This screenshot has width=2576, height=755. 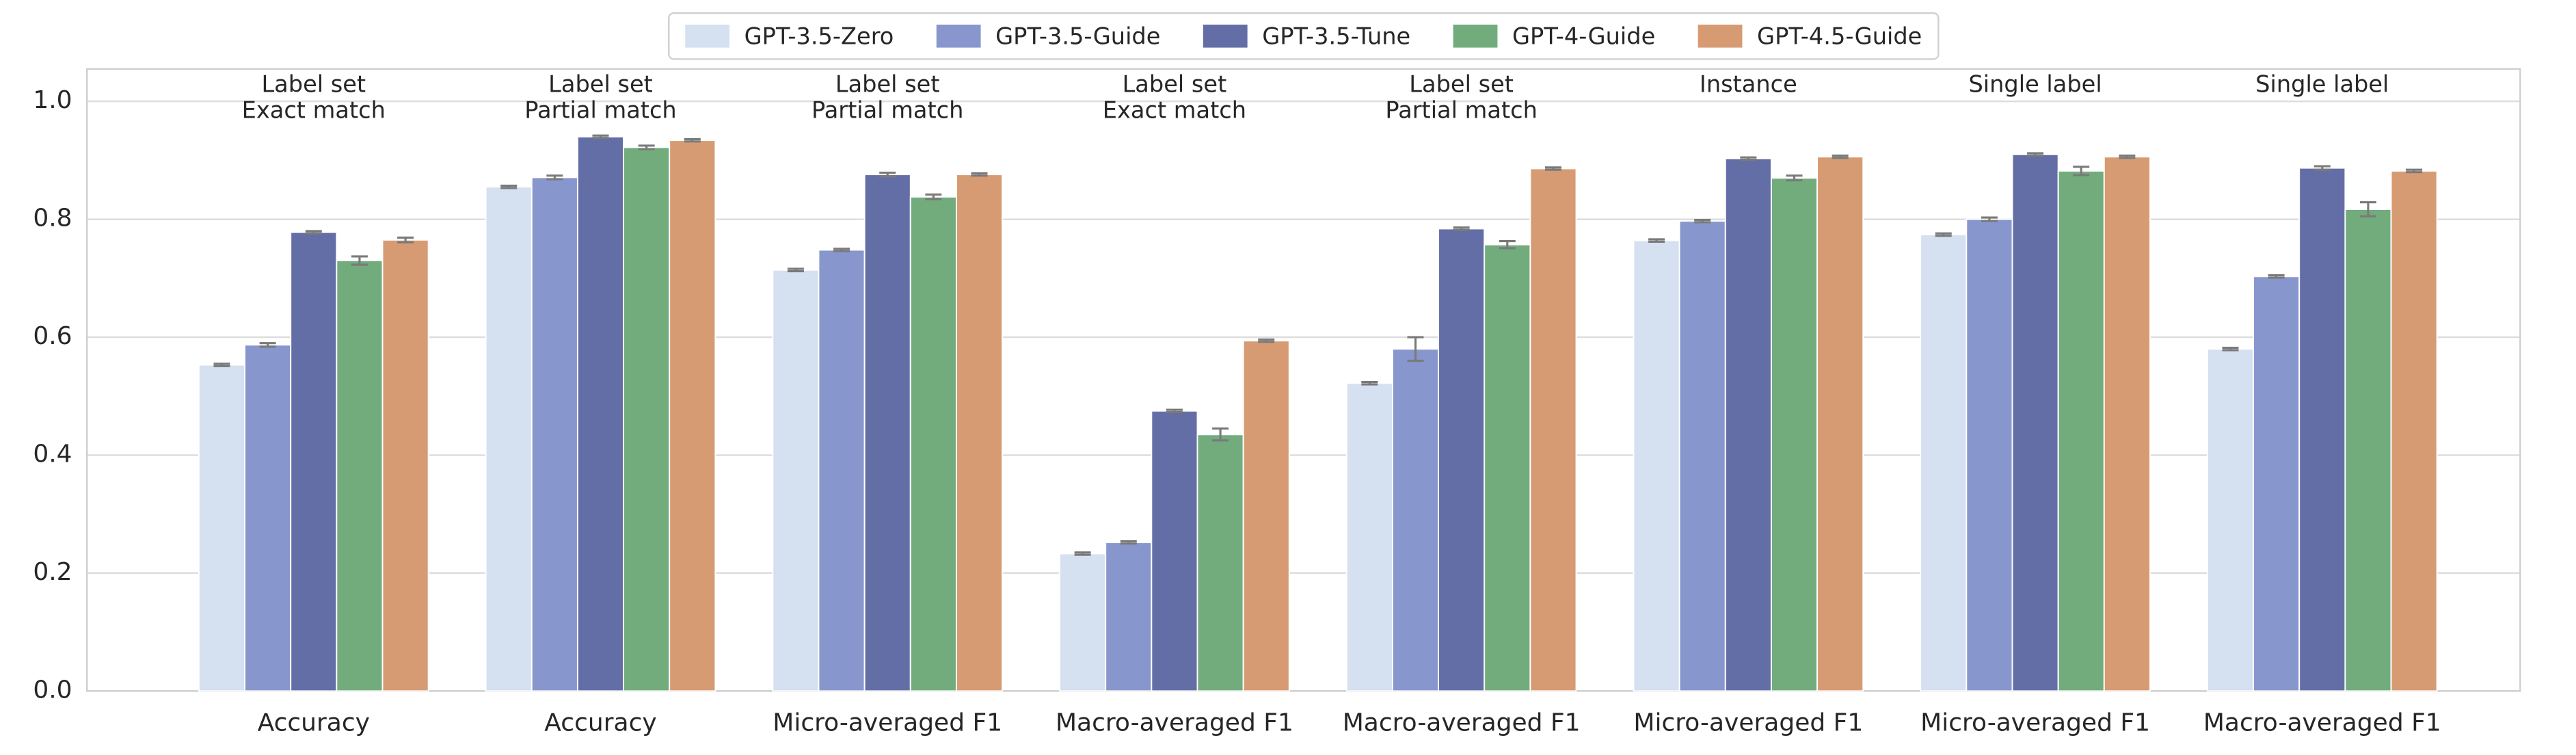 I want to click on legend-label: GPT-3.5-Tune, so click(x=1336, y=36).